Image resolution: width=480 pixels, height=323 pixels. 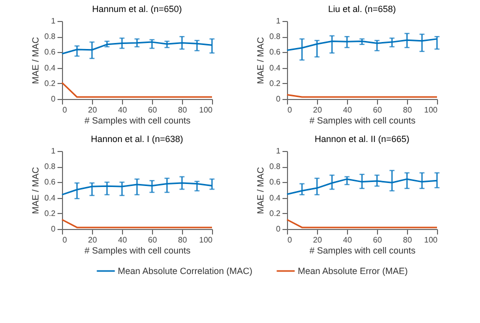 I want to click on legend-label: Mean Absolute Correlation (MAC), so click(x=185, y=271).